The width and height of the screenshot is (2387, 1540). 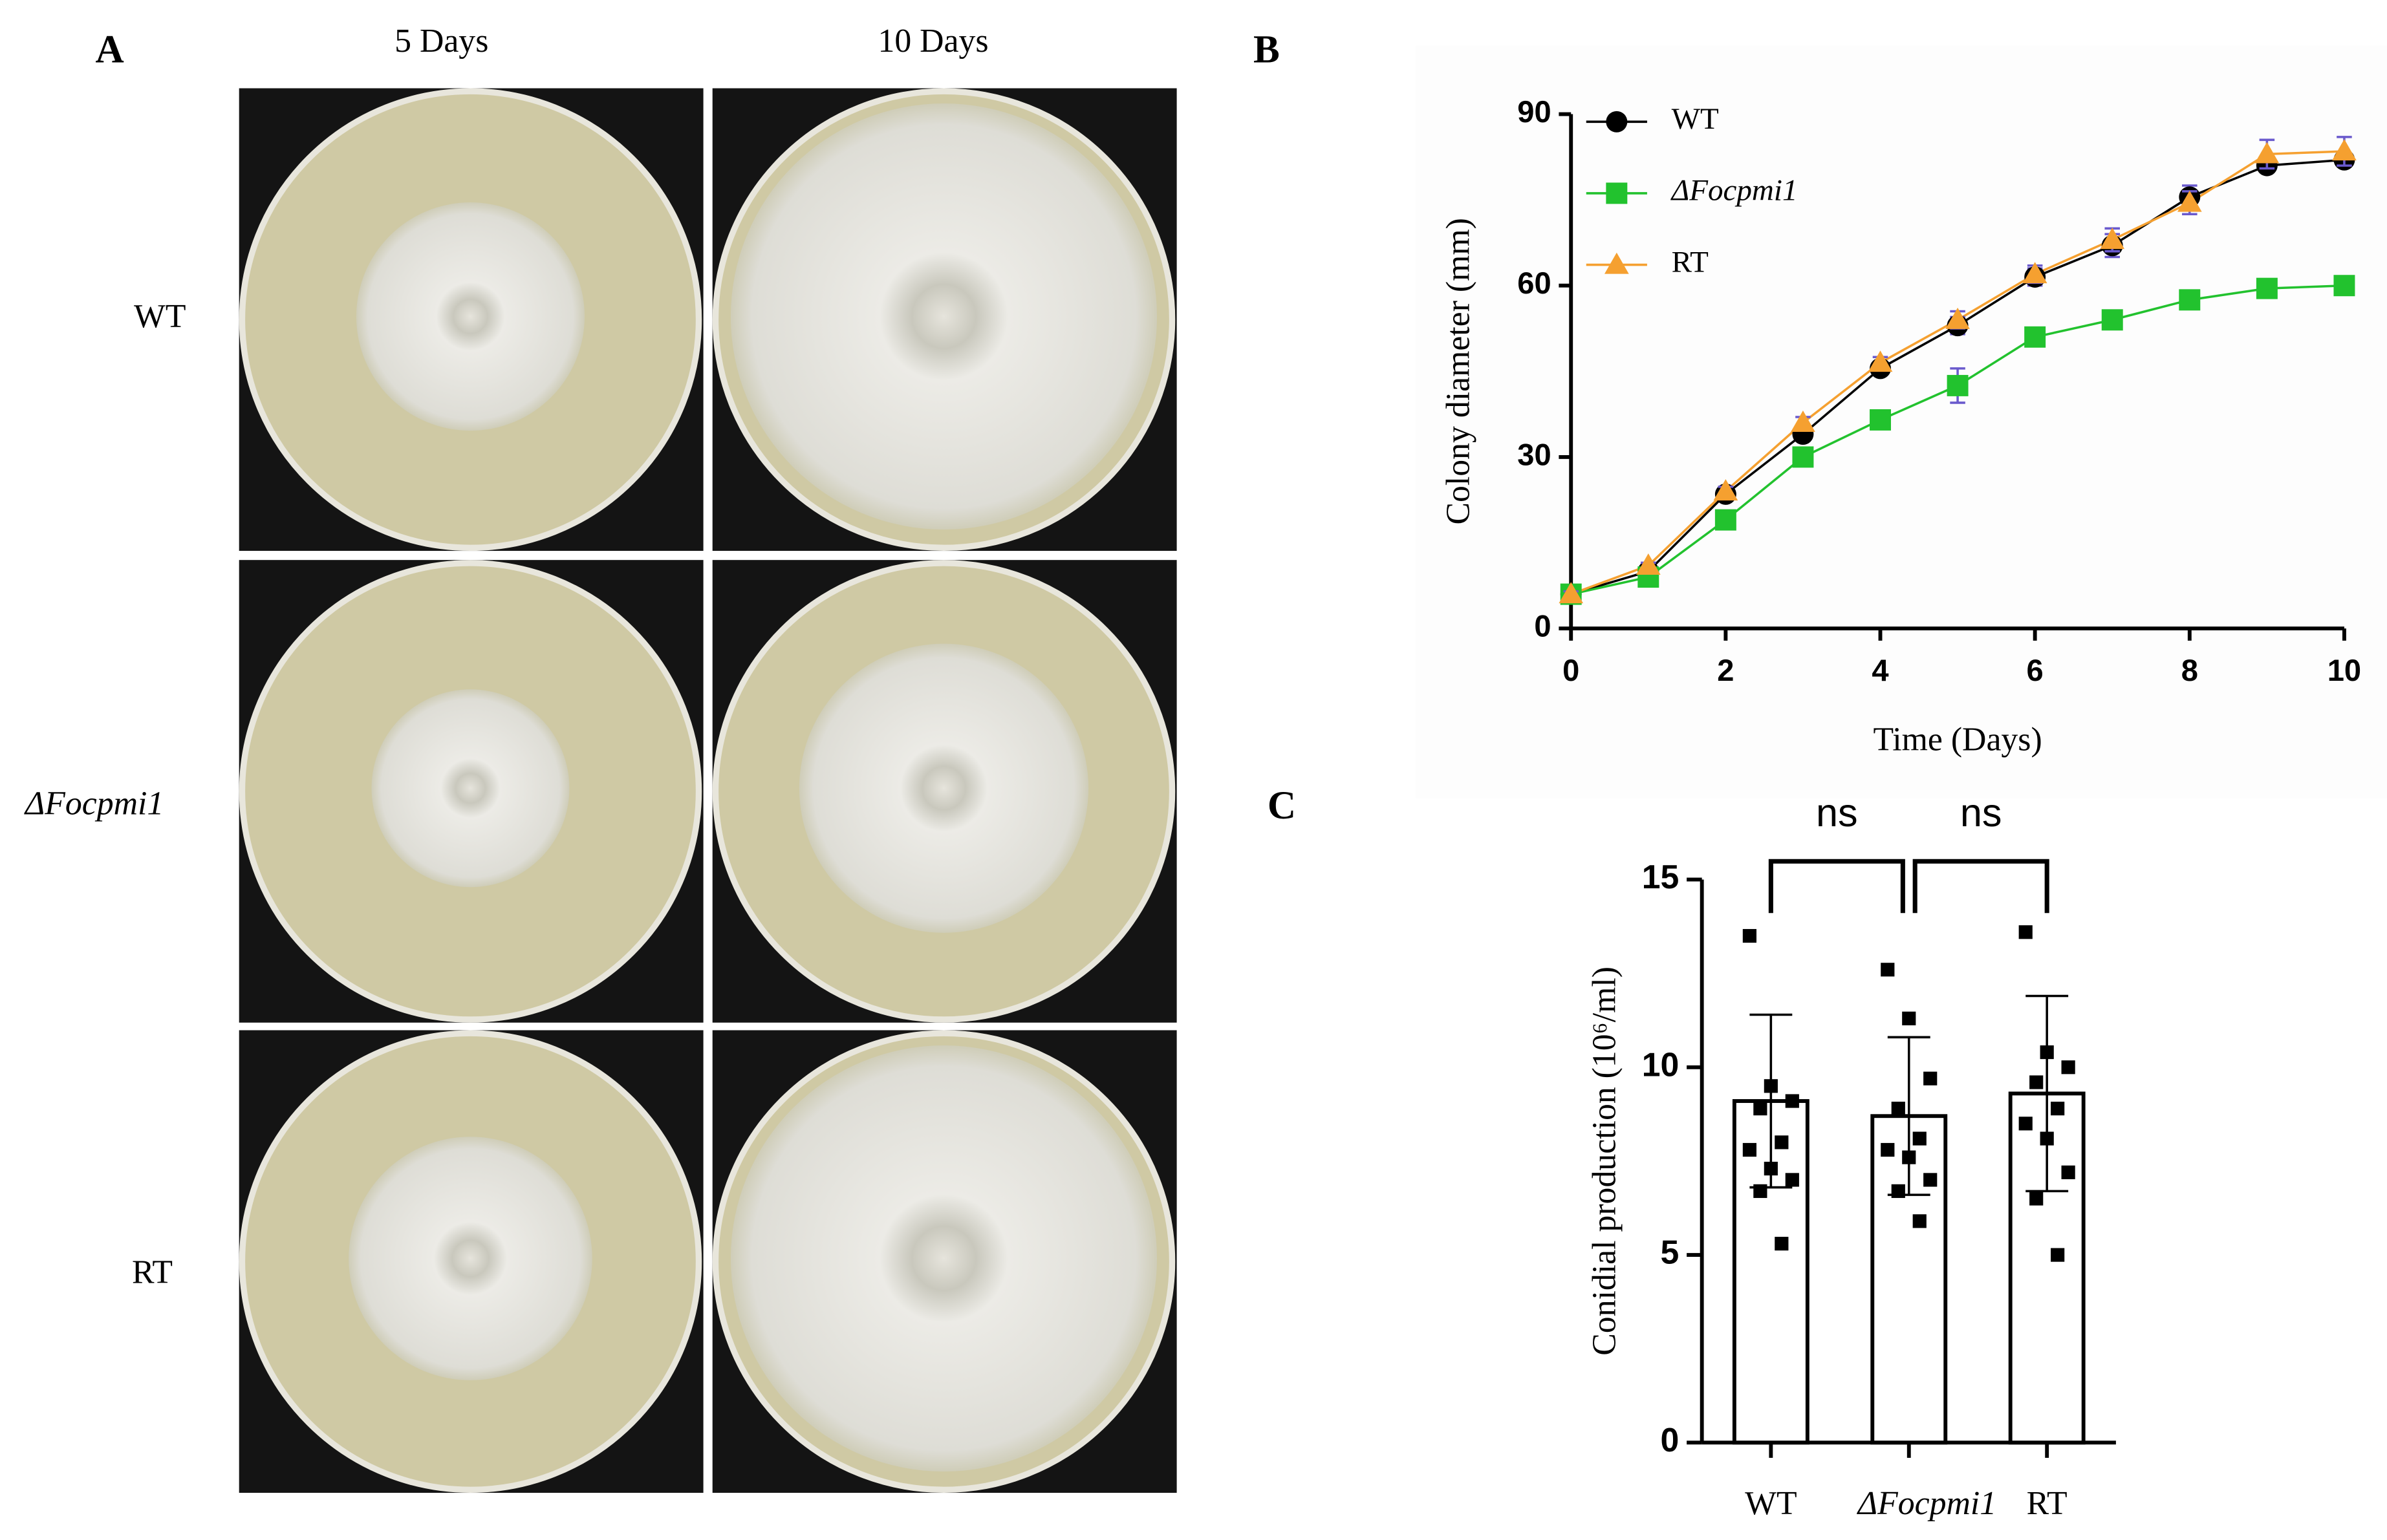 I want to click on panel-label: C, so click(x=1282, y=806).